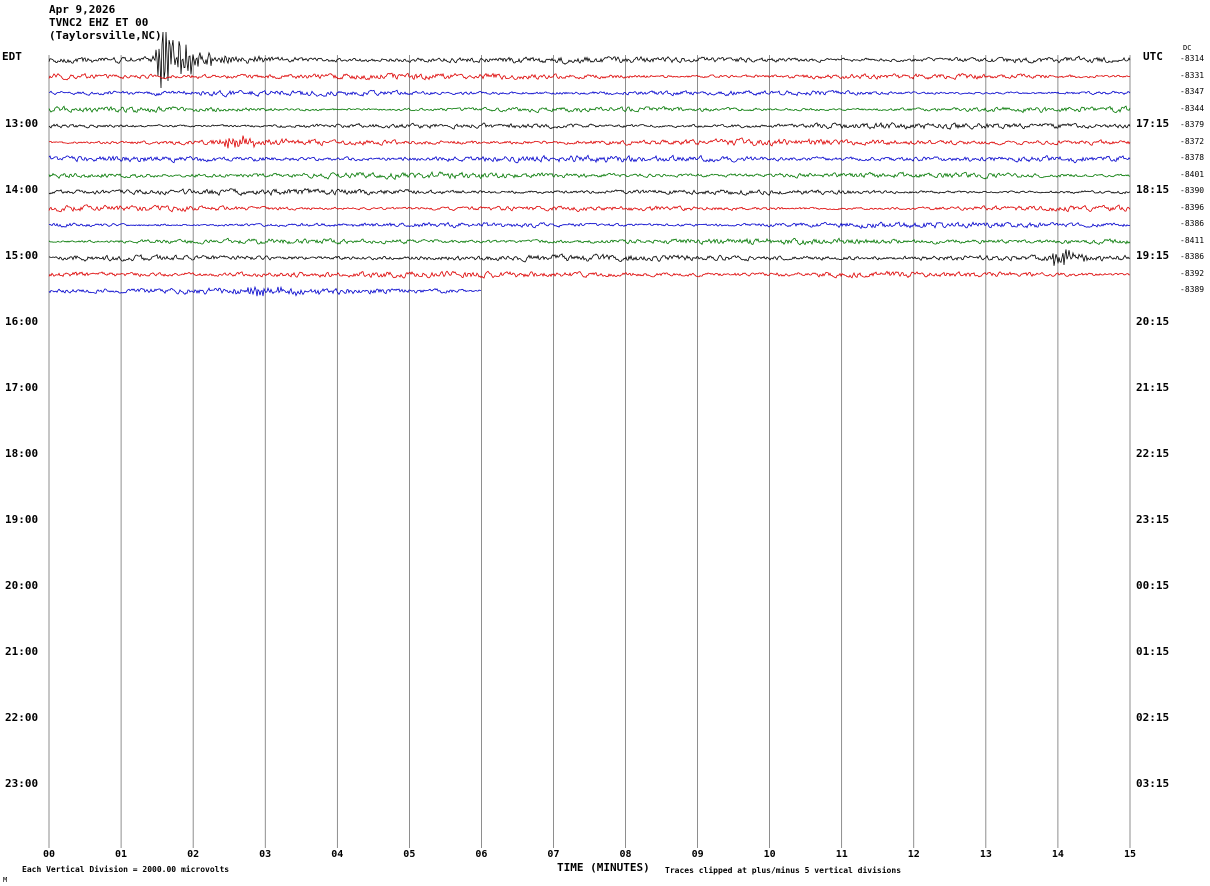 This screenshot has width=1210, height=886. Describe the element at coordinates (589, 225) in the screenshot. I see `seismogram-trace-10-blue` at that location.